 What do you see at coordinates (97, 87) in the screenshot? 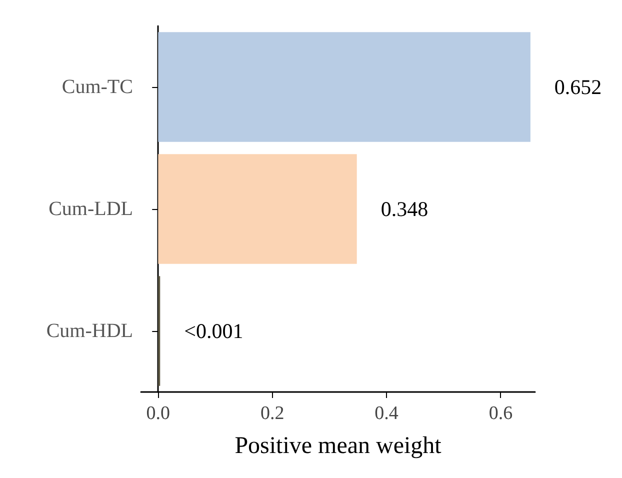
I see `y-tick-label: Cum-TC` at bounding box center [97, 87].